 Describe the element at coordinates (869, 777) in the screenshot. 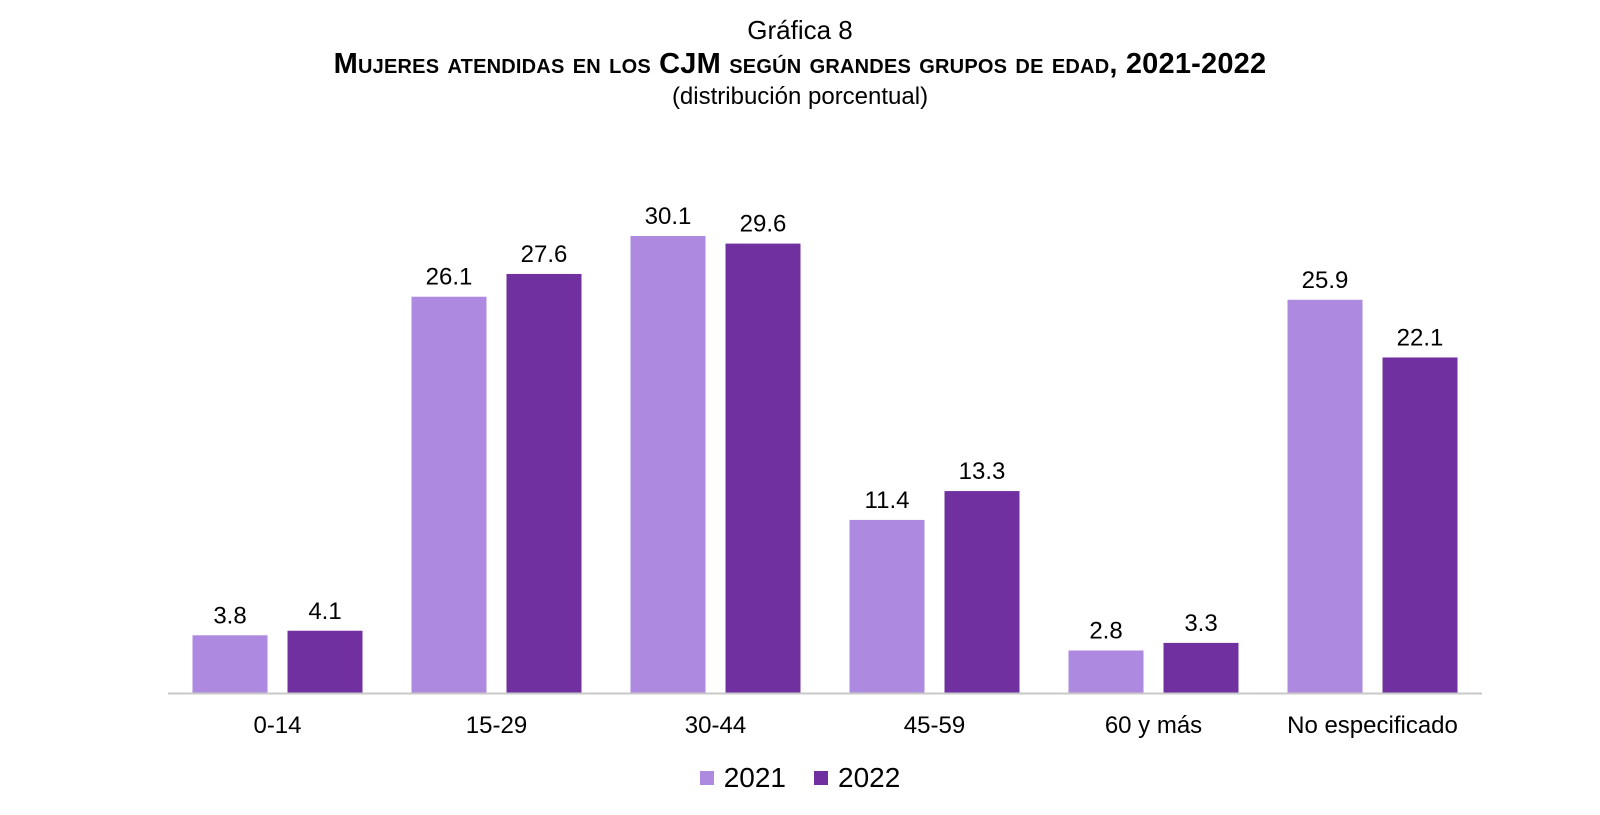

I see `legend-label-2022: 2022` at that location.